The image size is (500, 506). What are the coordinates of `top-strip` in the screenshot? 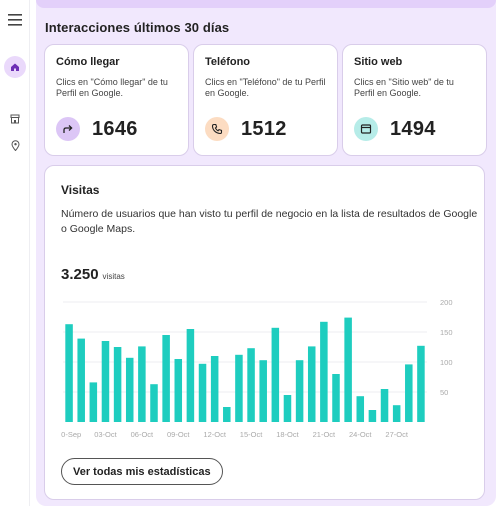 It's located at (266, 4).